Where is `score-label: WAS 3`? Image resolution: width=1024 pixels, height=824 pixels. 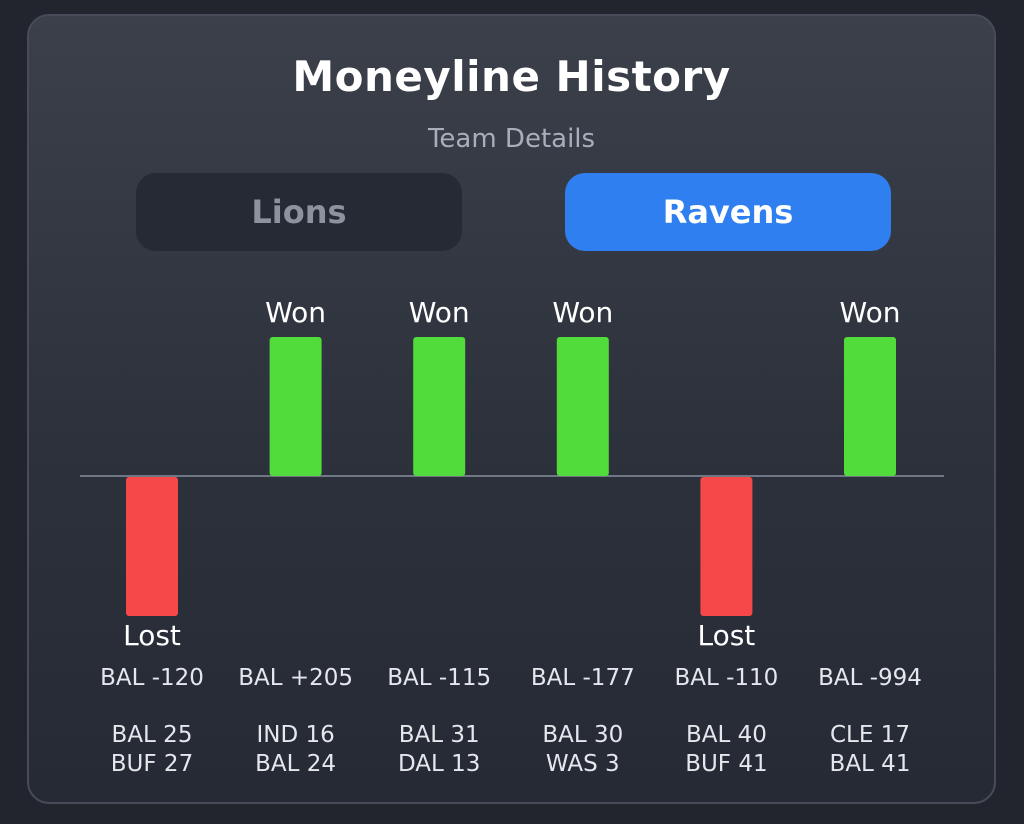
score-label: WAS 3 is located at coordinates (583, 764).